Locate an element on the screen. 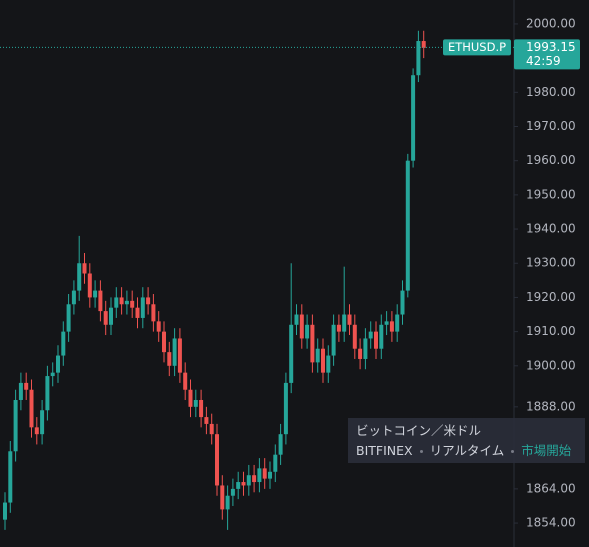 The image size is (589, 547). market-status: 市場開始 is located at coordinates (546, 450).